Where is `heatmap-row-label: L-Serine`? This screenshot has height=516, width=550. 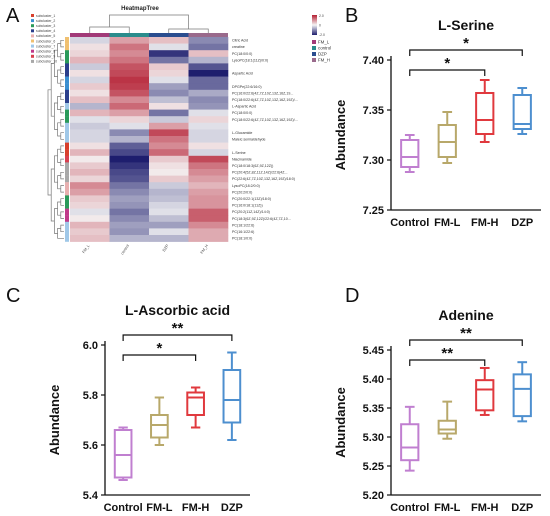 heatmap-row-label: L-Serine is located at coordinates (239, 153).